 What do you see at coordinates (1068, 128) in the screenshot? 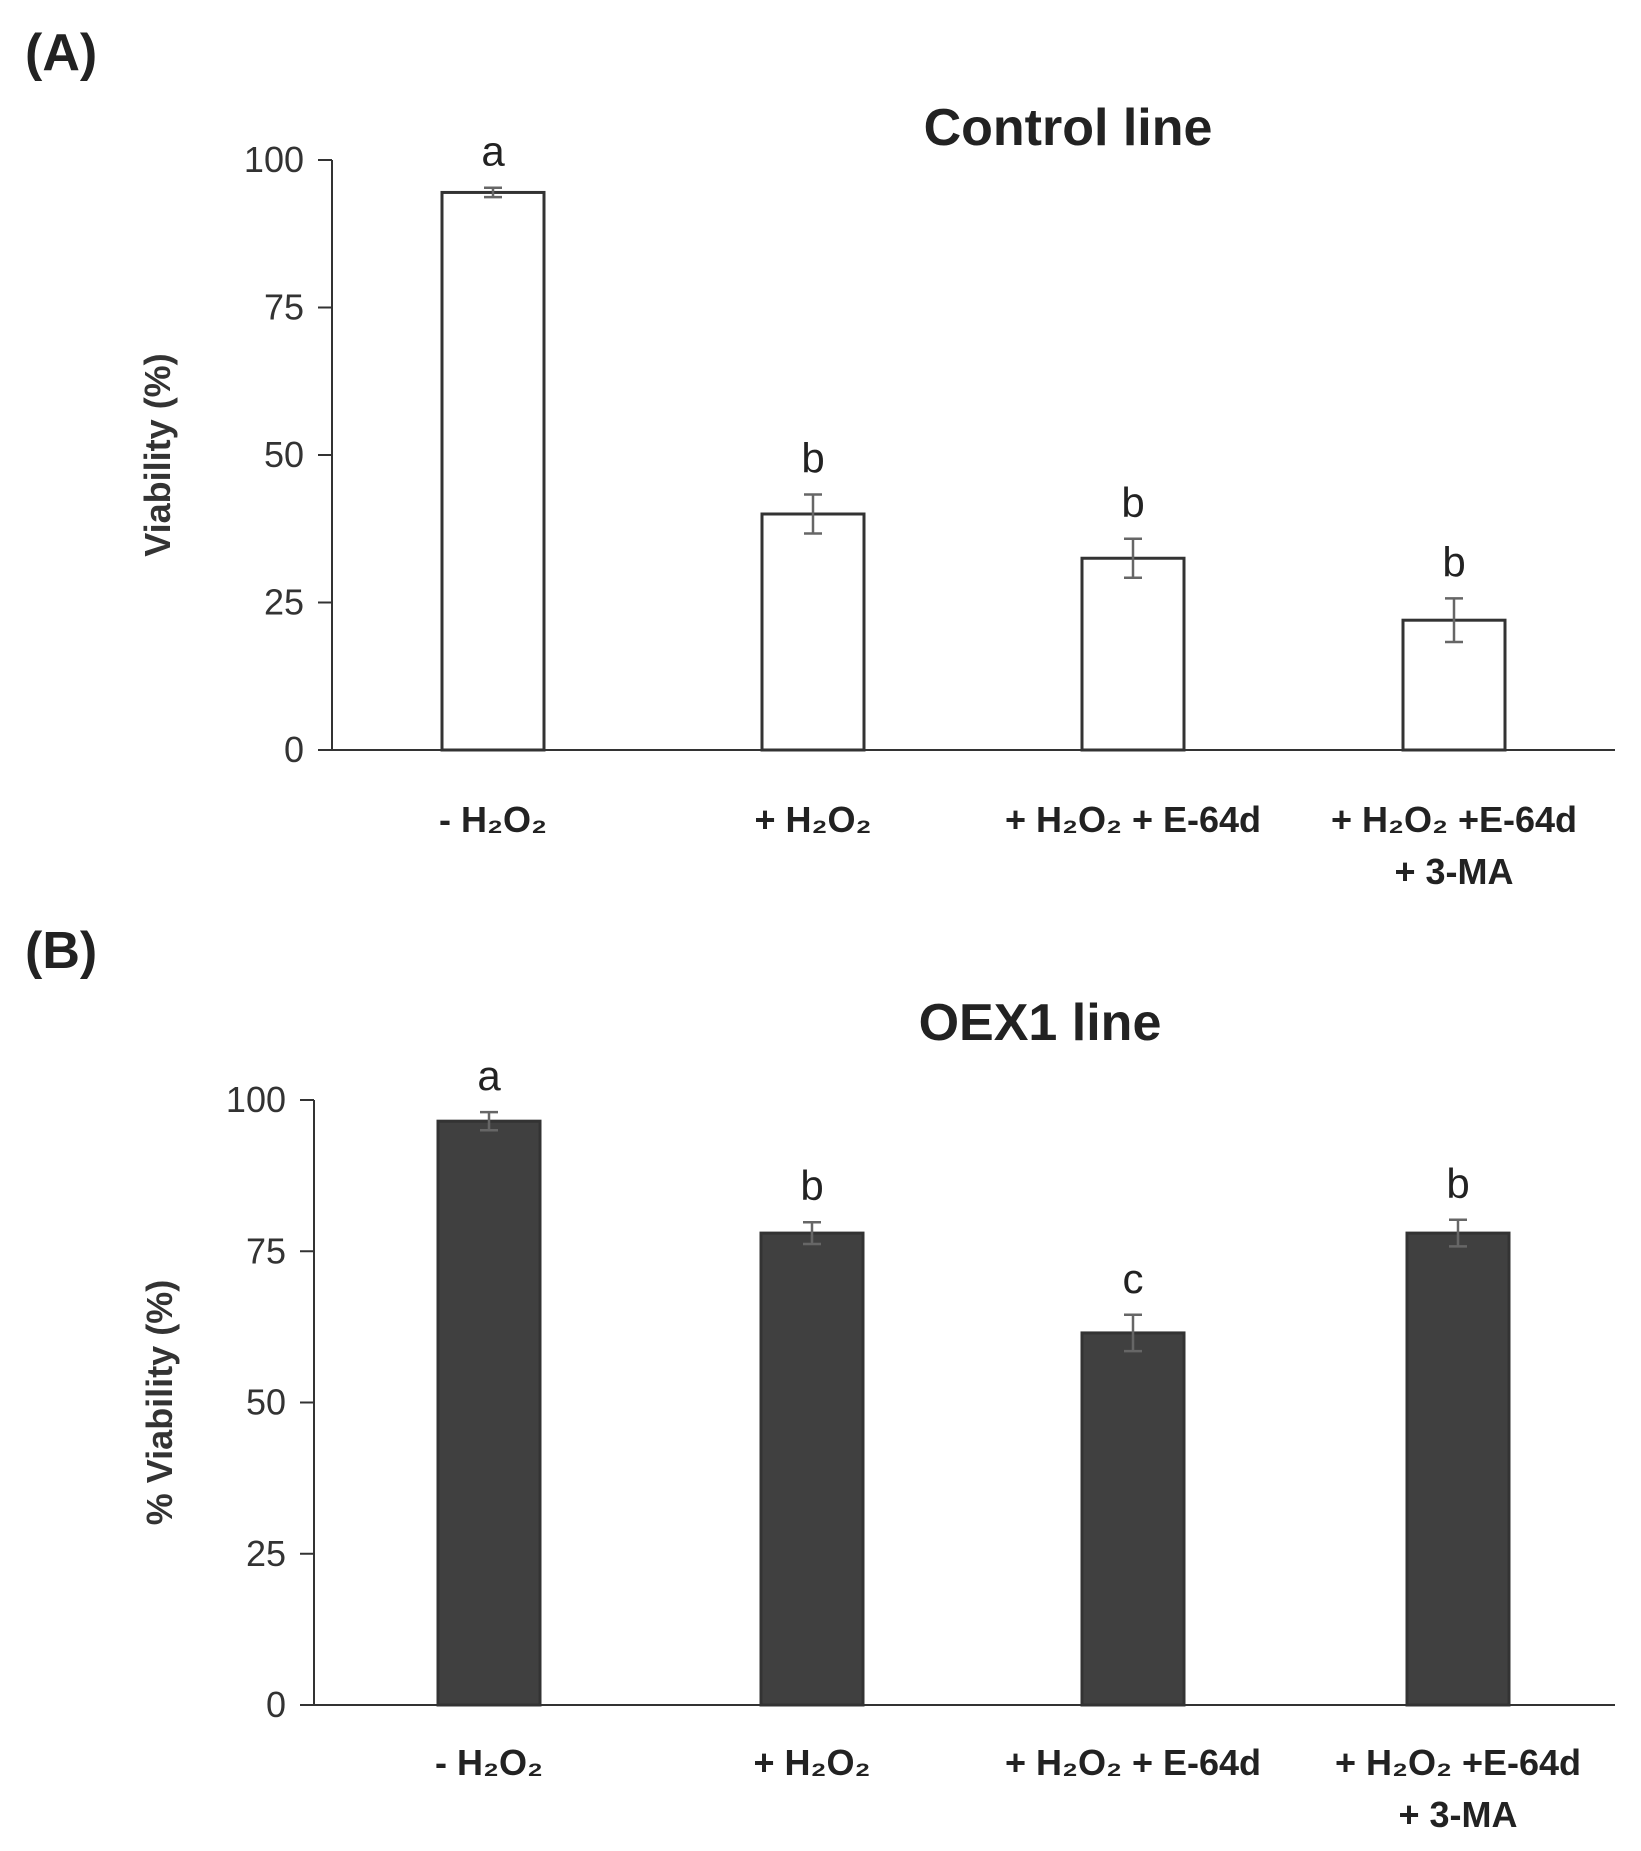
I see `panel-a-title: Control line` at bounding box center [1068, 128].